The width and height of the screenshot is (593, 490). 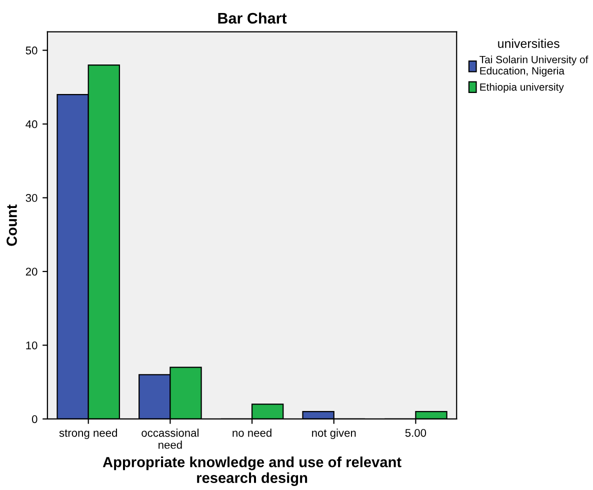 I want to click on x-axis-title: Appropriate knowledge and use of relevant research design, so click(x=252, y=471).